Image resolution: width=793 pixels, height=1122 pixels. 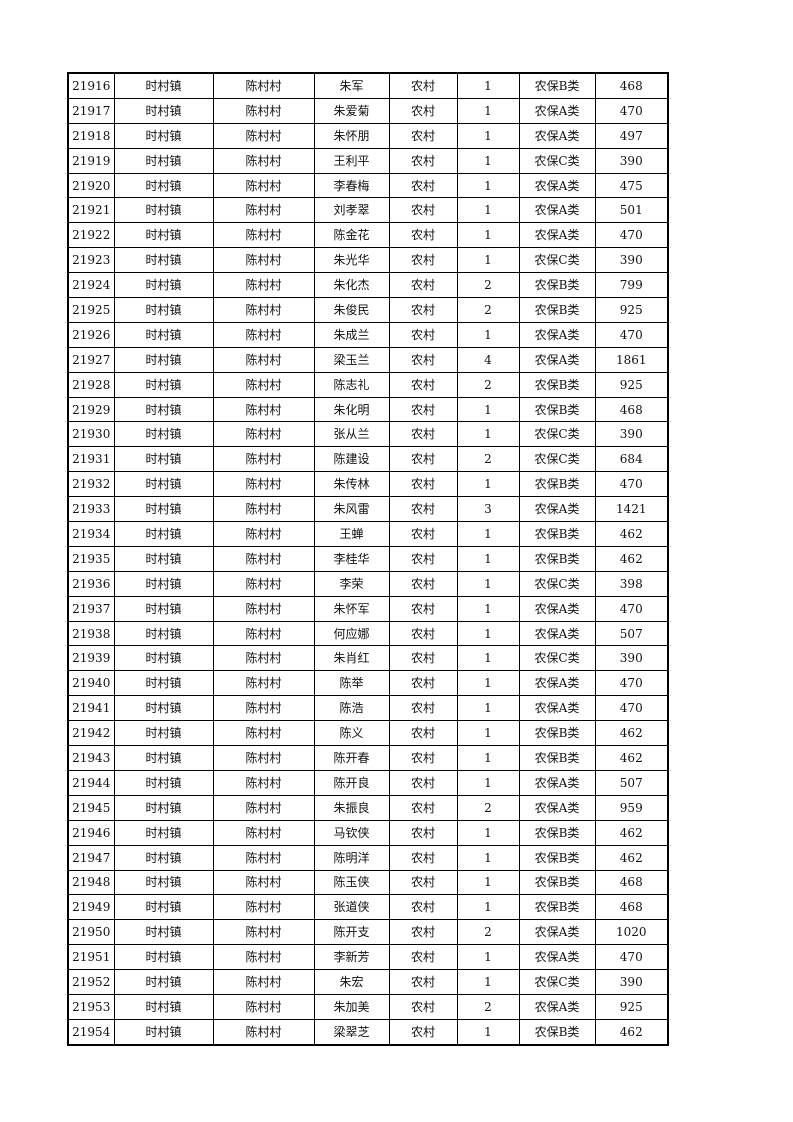 I want to click on cell-person-name: 朱振良, so click(x=351, y=807).